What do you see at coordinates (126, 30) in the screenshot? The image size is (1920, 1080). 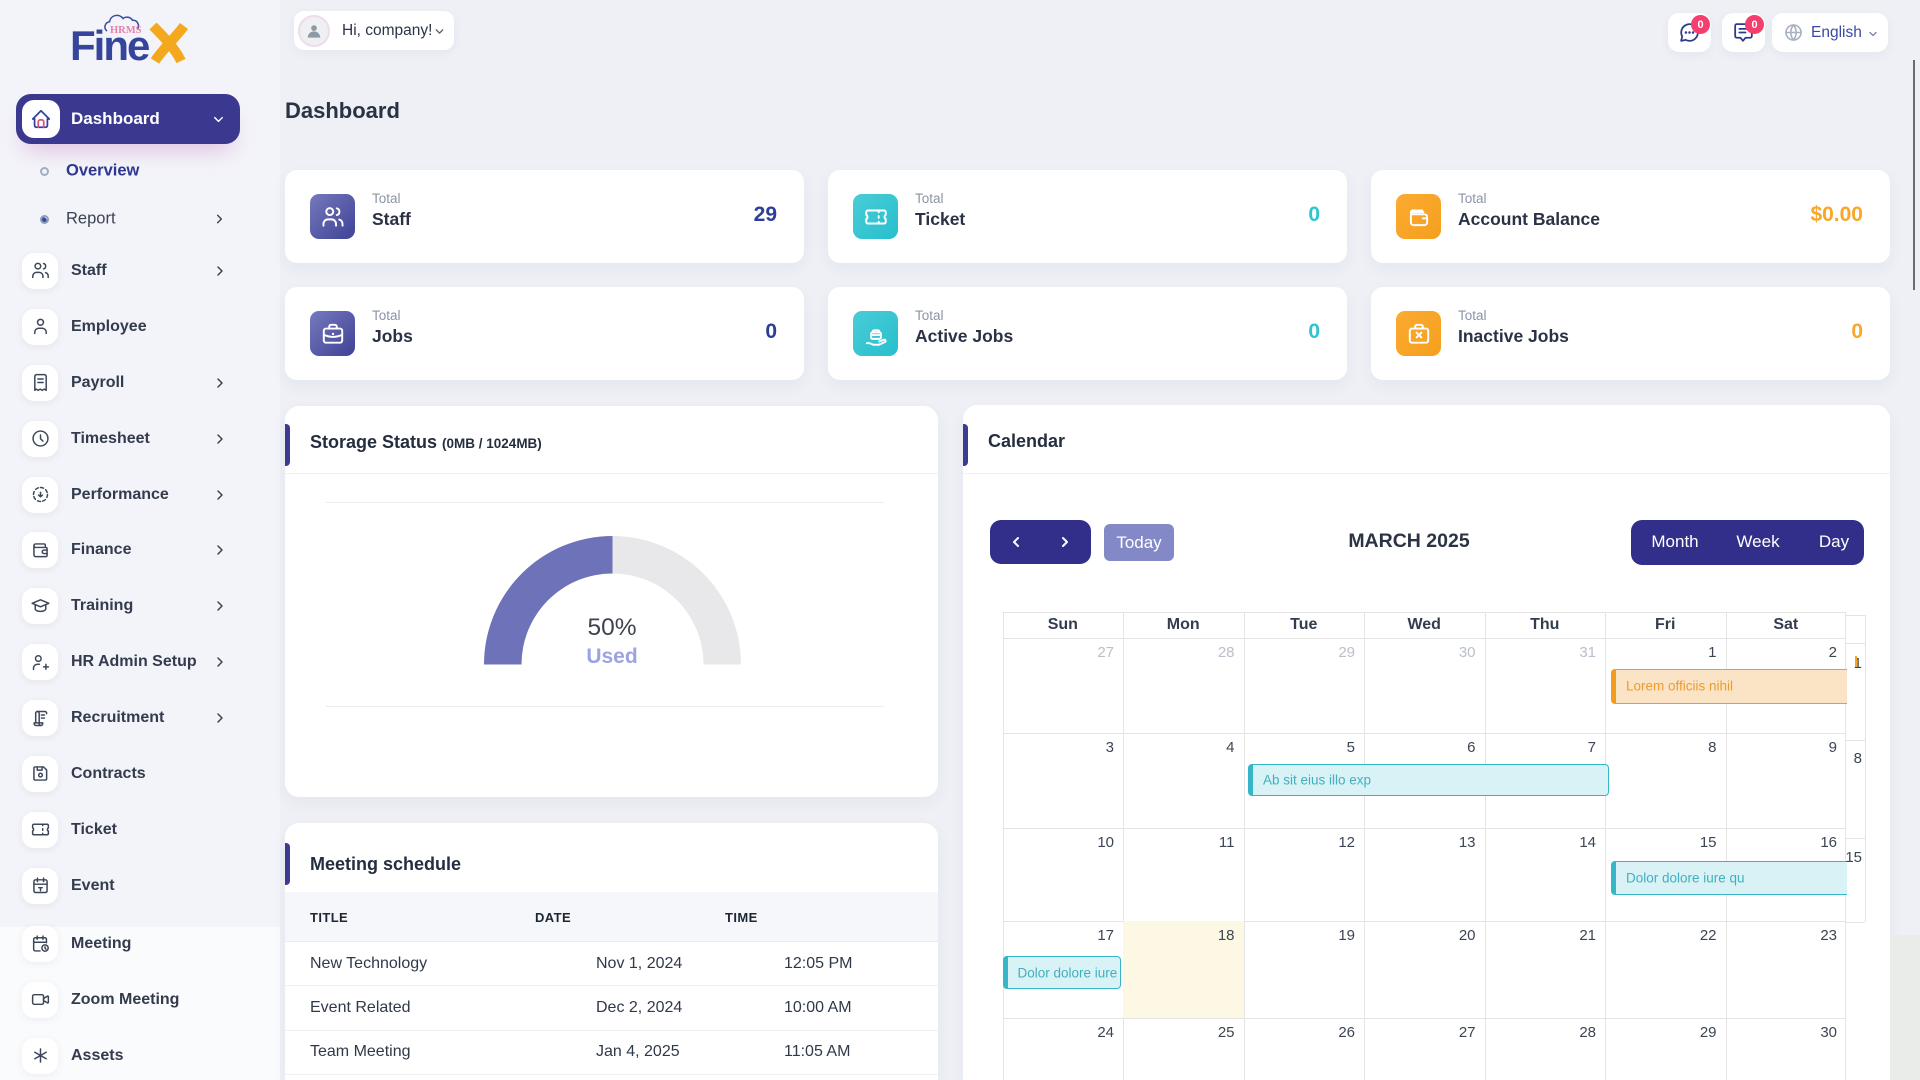 I see `svg-text: HRMS` at bounding box center [126, 30].